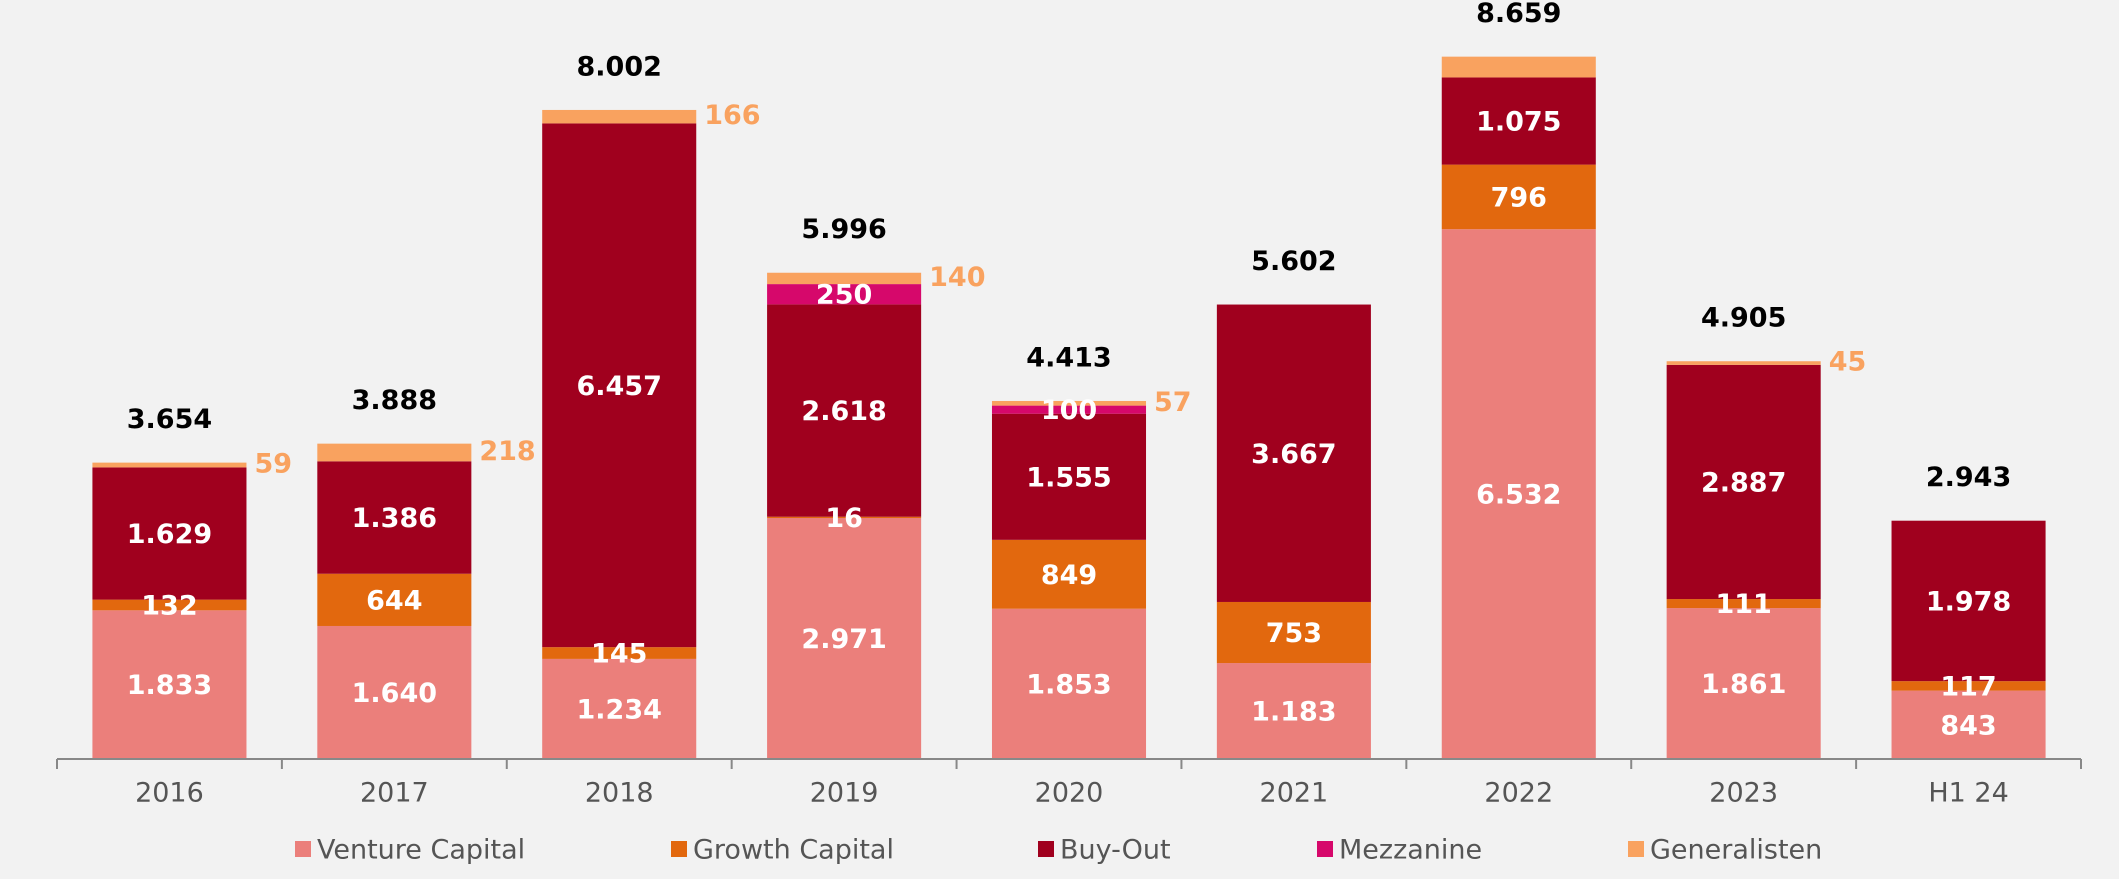 The image size is (2119, 879). I want to click on data-label: 849, so click(1069, 575).